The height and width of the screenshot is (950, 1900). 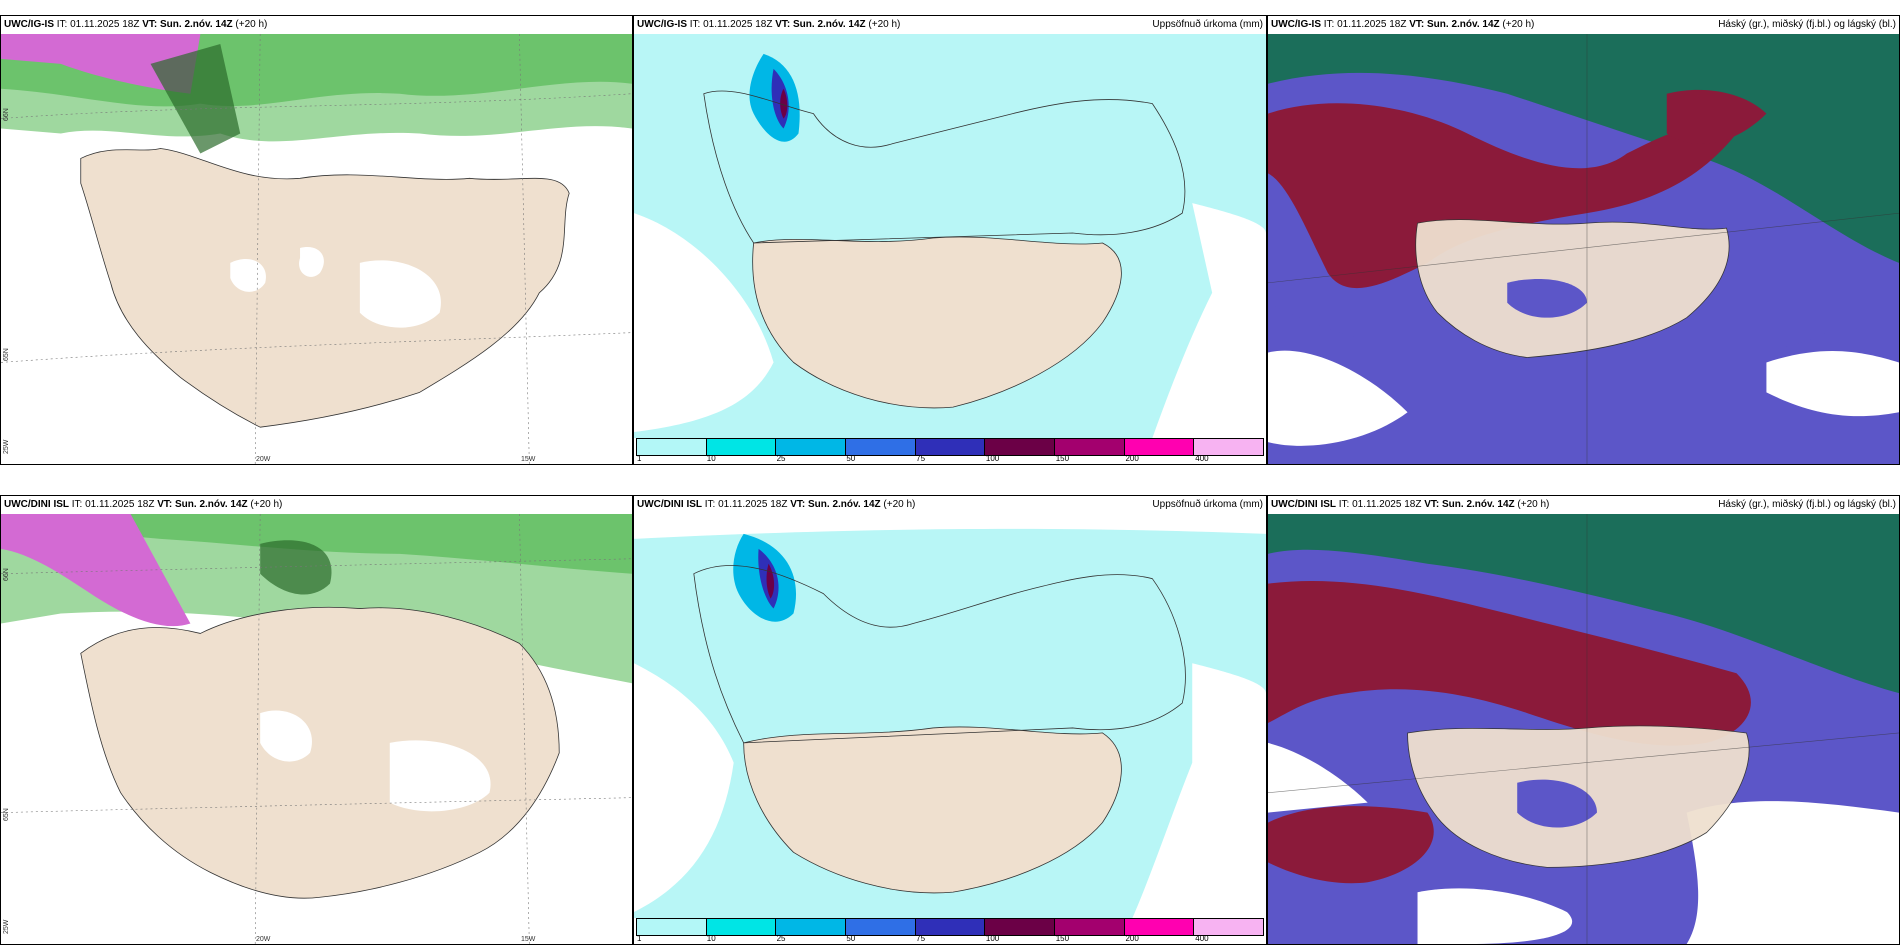 I want to click on model-name: UWC/DINI ISL, so click(x=669, y=504).